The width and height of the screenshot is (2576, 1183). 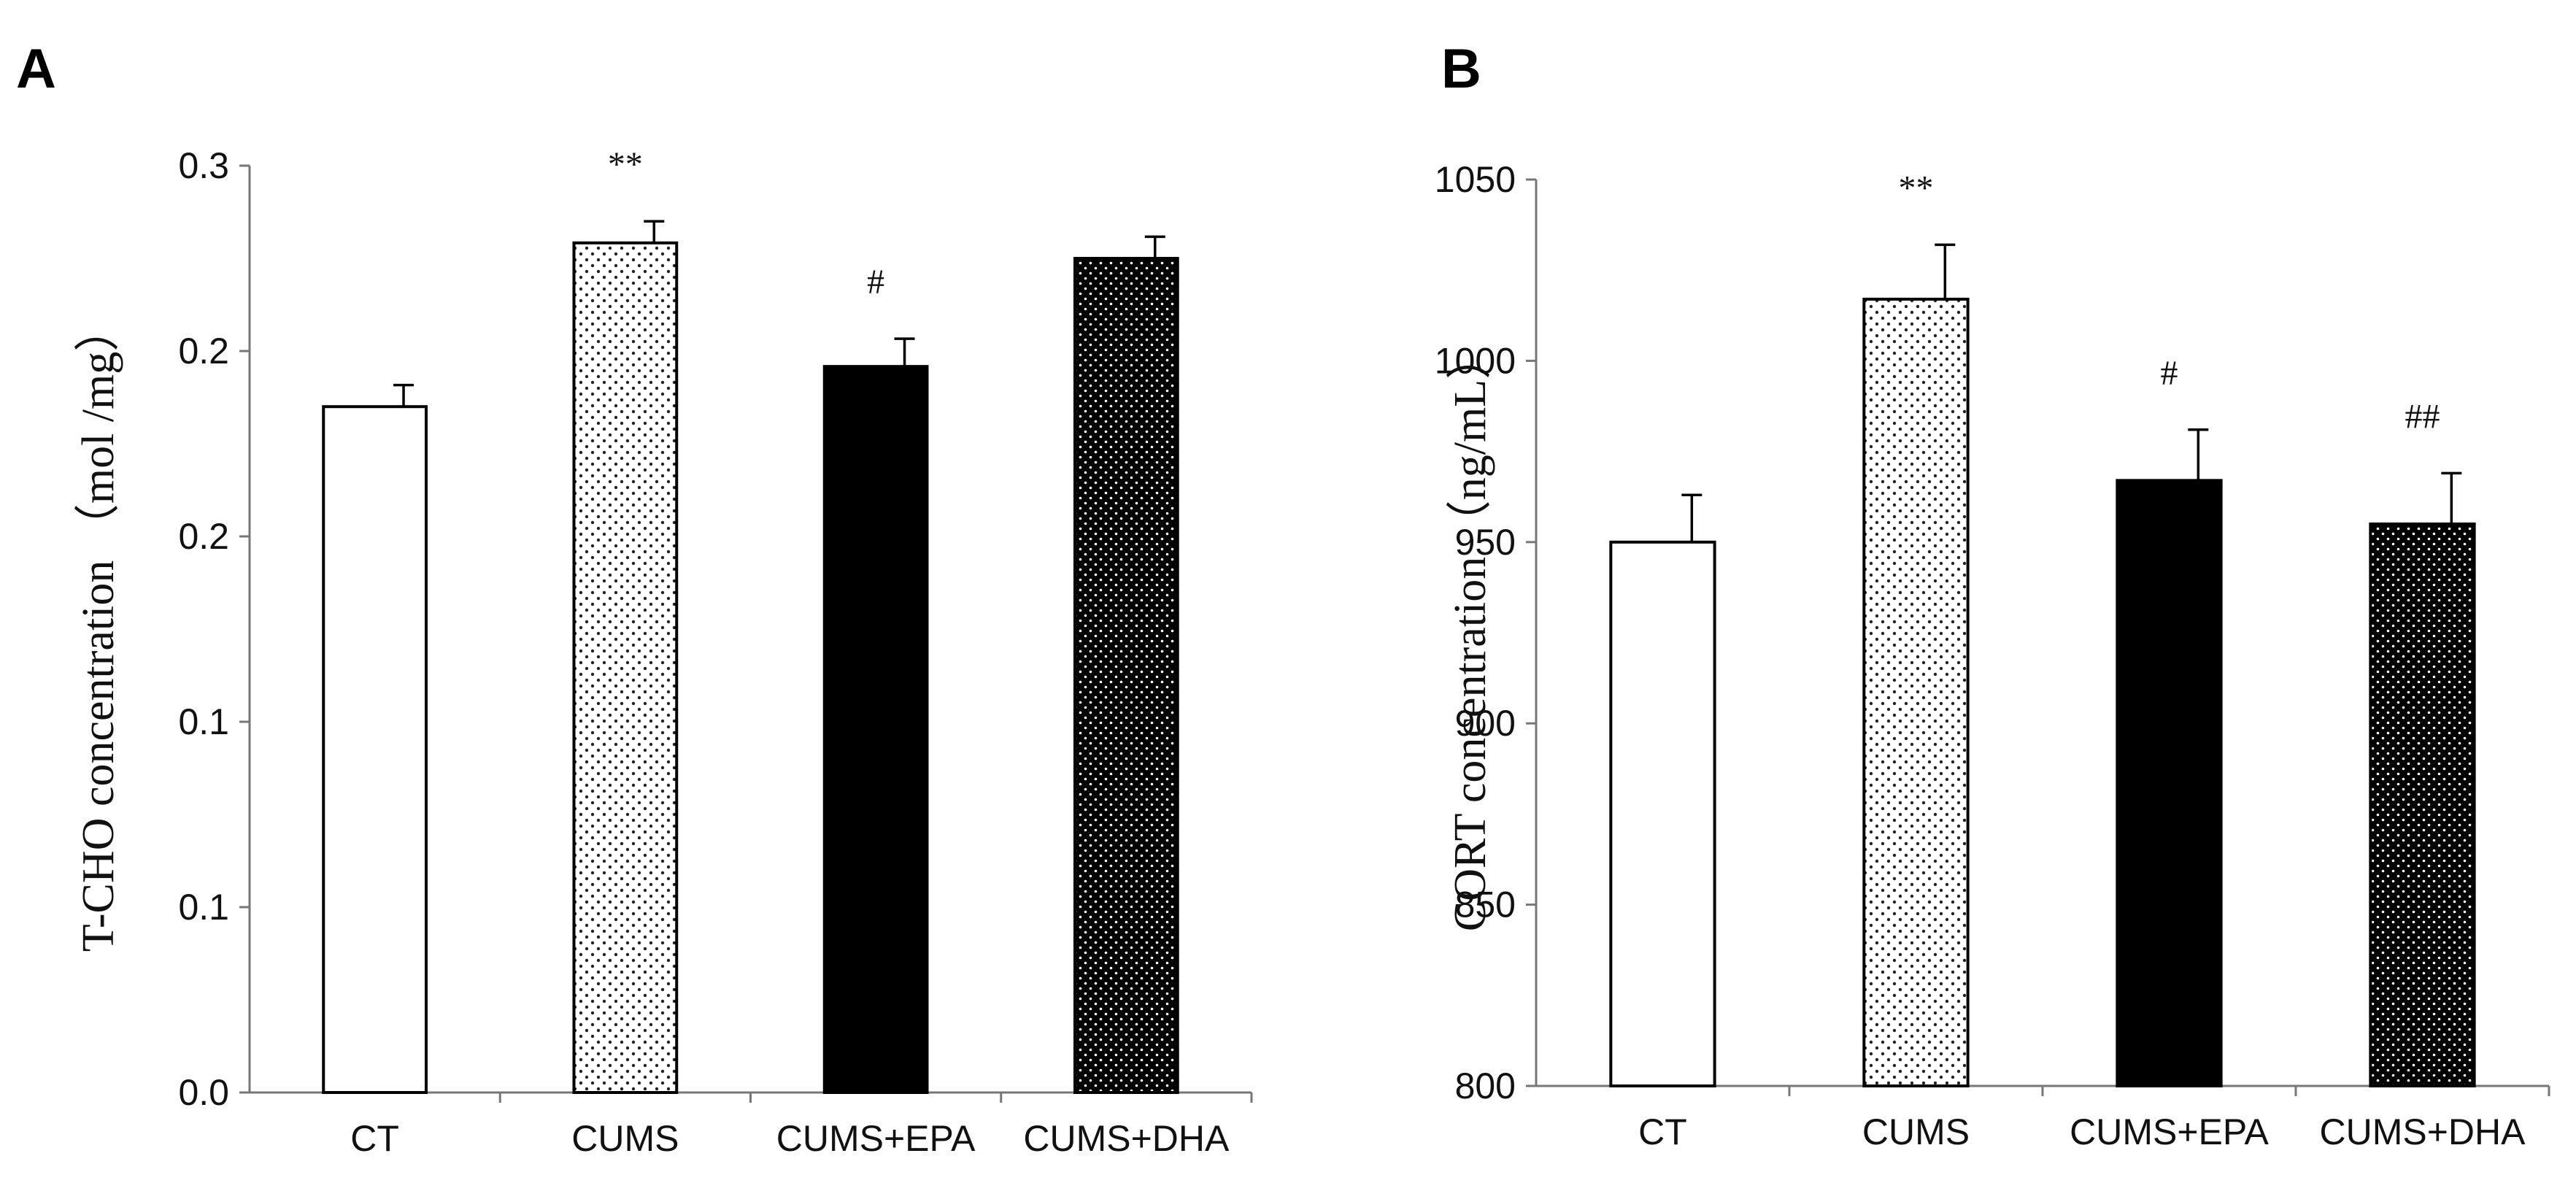 What do you see at coordinates (1485, 723) in the screenshot?
I see `y-tick-label: 900` at bounding box center [1485, 723].